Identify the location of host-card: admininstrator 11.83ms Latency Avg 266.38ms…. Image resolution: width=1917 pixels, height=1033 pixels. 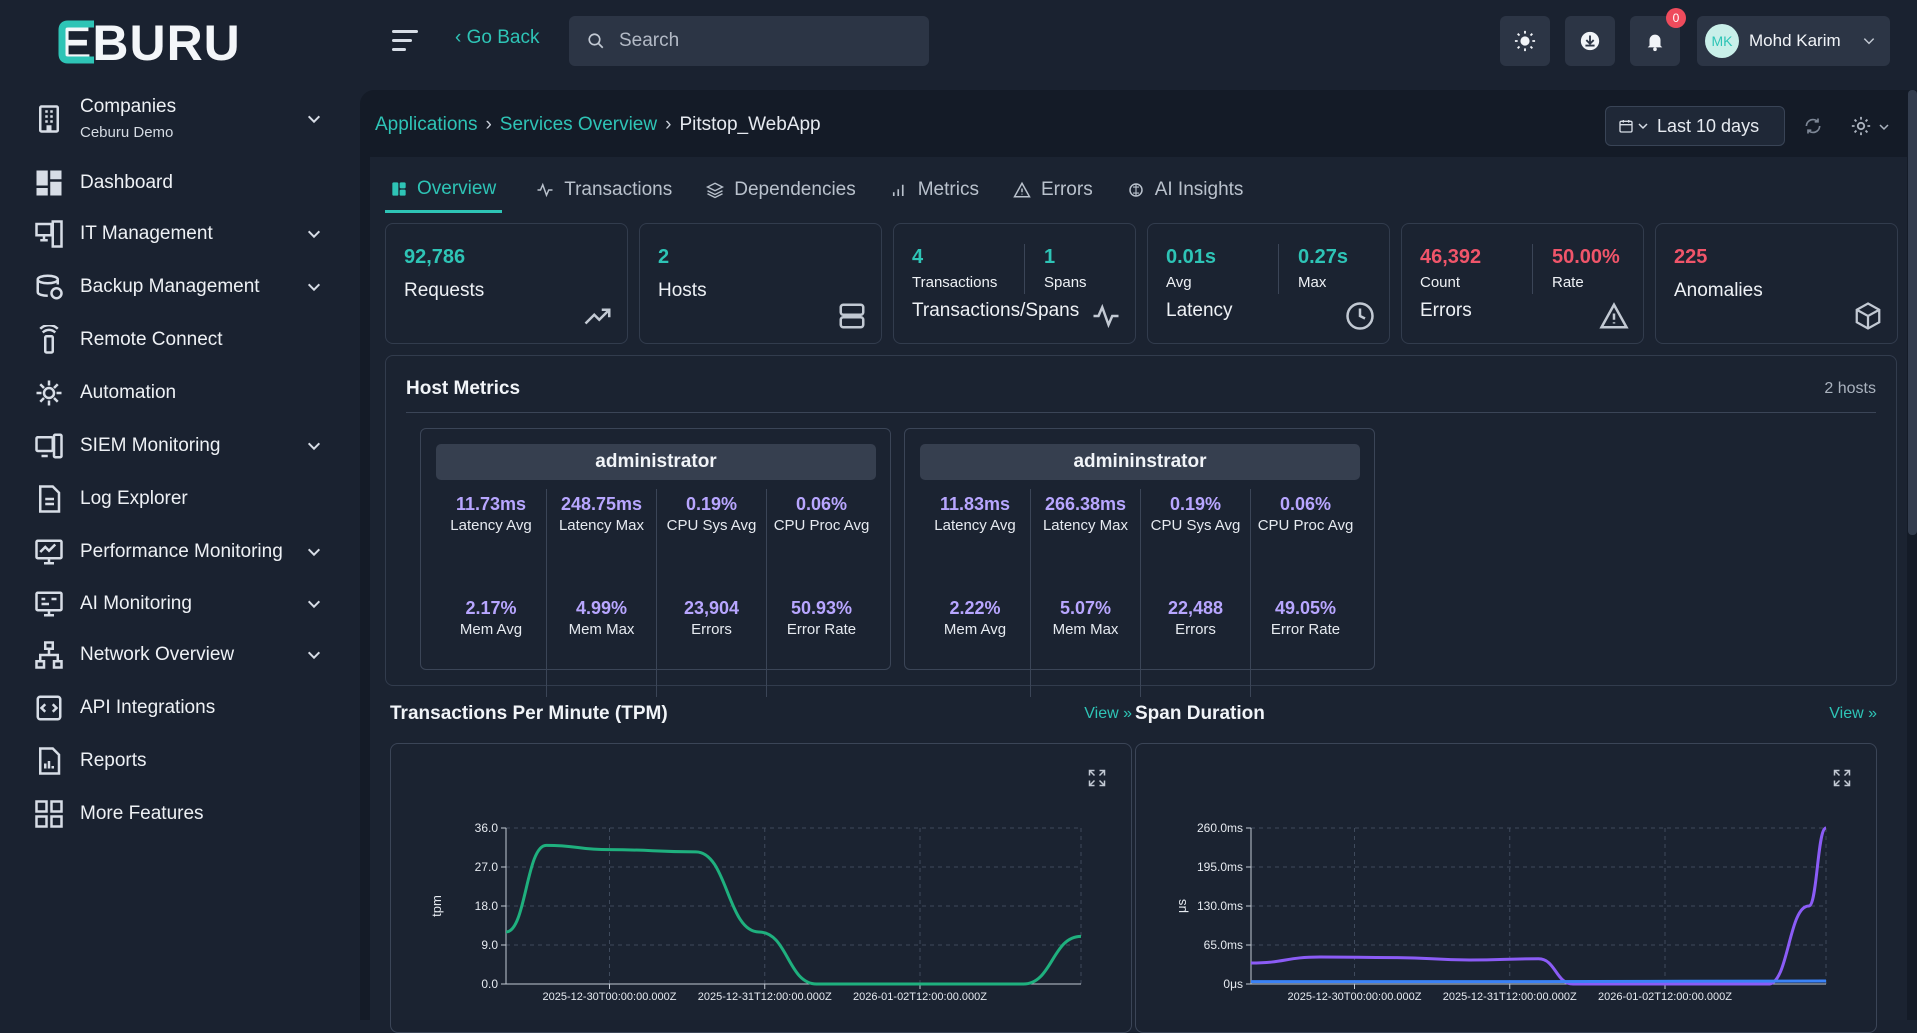
(1139, 562).